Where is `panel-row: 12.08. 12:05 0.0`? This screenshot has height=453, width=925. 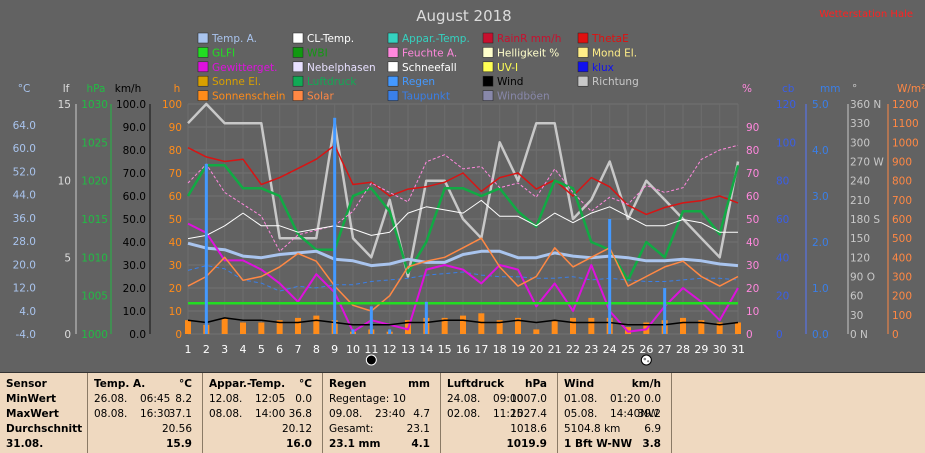 panel-row: 12.08. 12:05 0.0 is located at coordinates (263, 399).